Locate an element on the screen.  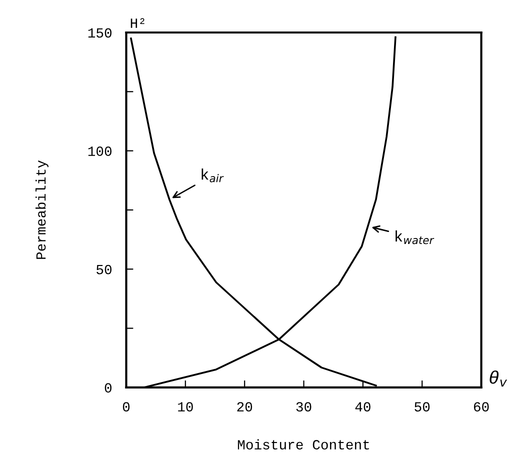
y-axis-title: Permeability is located at coordinates (42, 209).